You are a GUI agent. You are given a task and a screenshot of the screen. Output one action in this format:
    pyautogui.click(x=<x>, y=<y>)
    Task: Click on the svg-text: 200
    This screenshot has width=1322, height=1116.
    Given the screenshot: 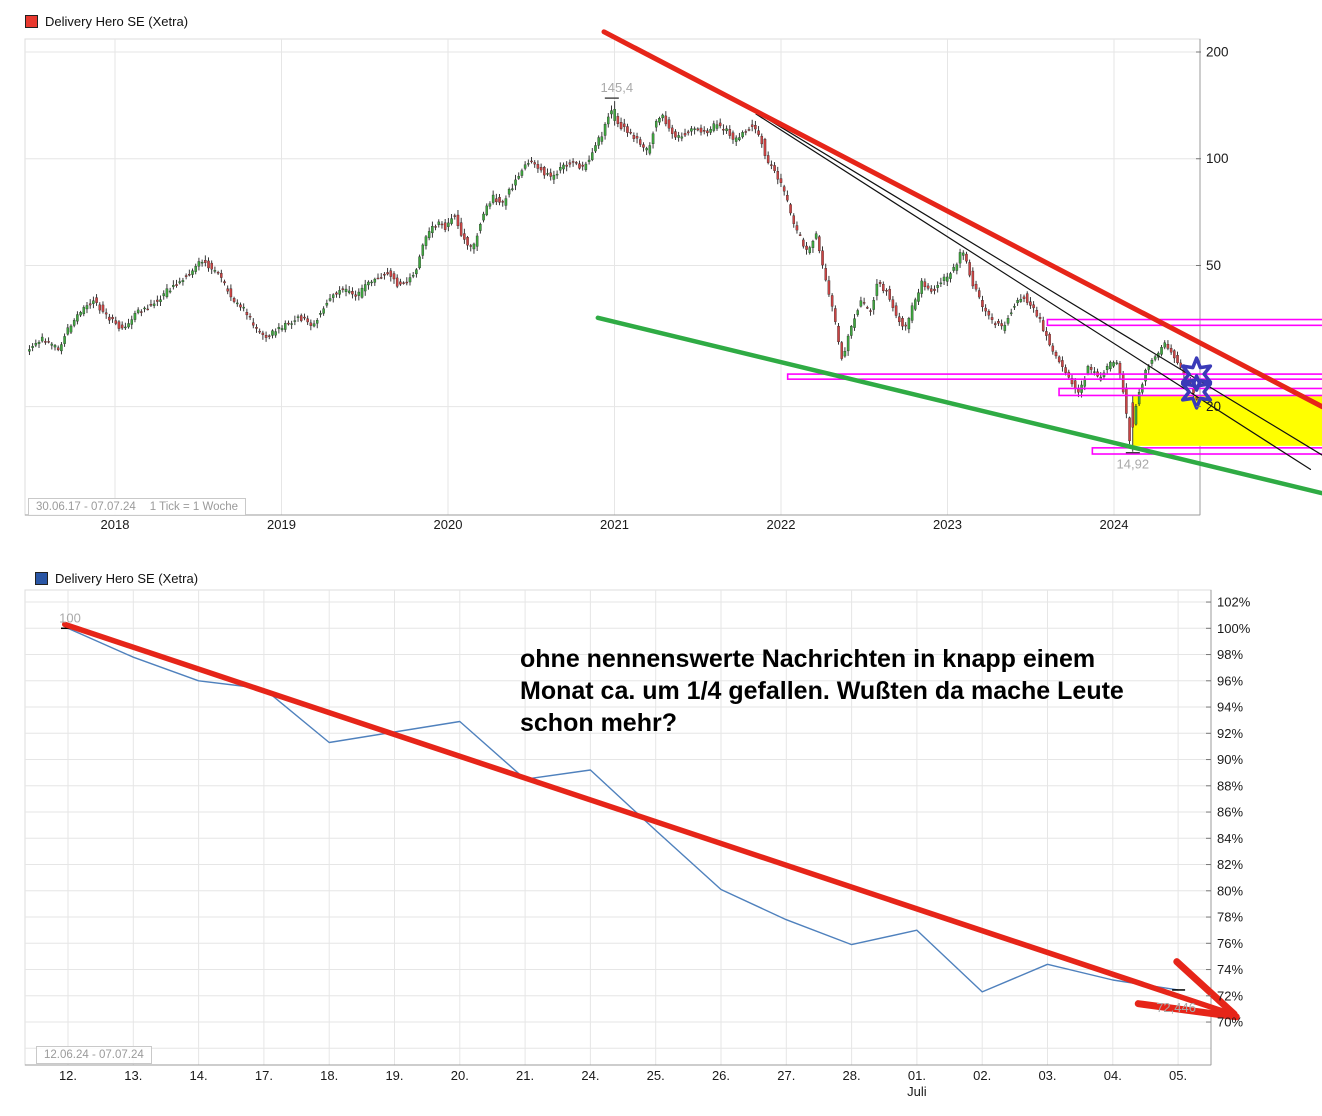 What is the action you would take?
    pyautogui.click(x=1217, y=52)
    